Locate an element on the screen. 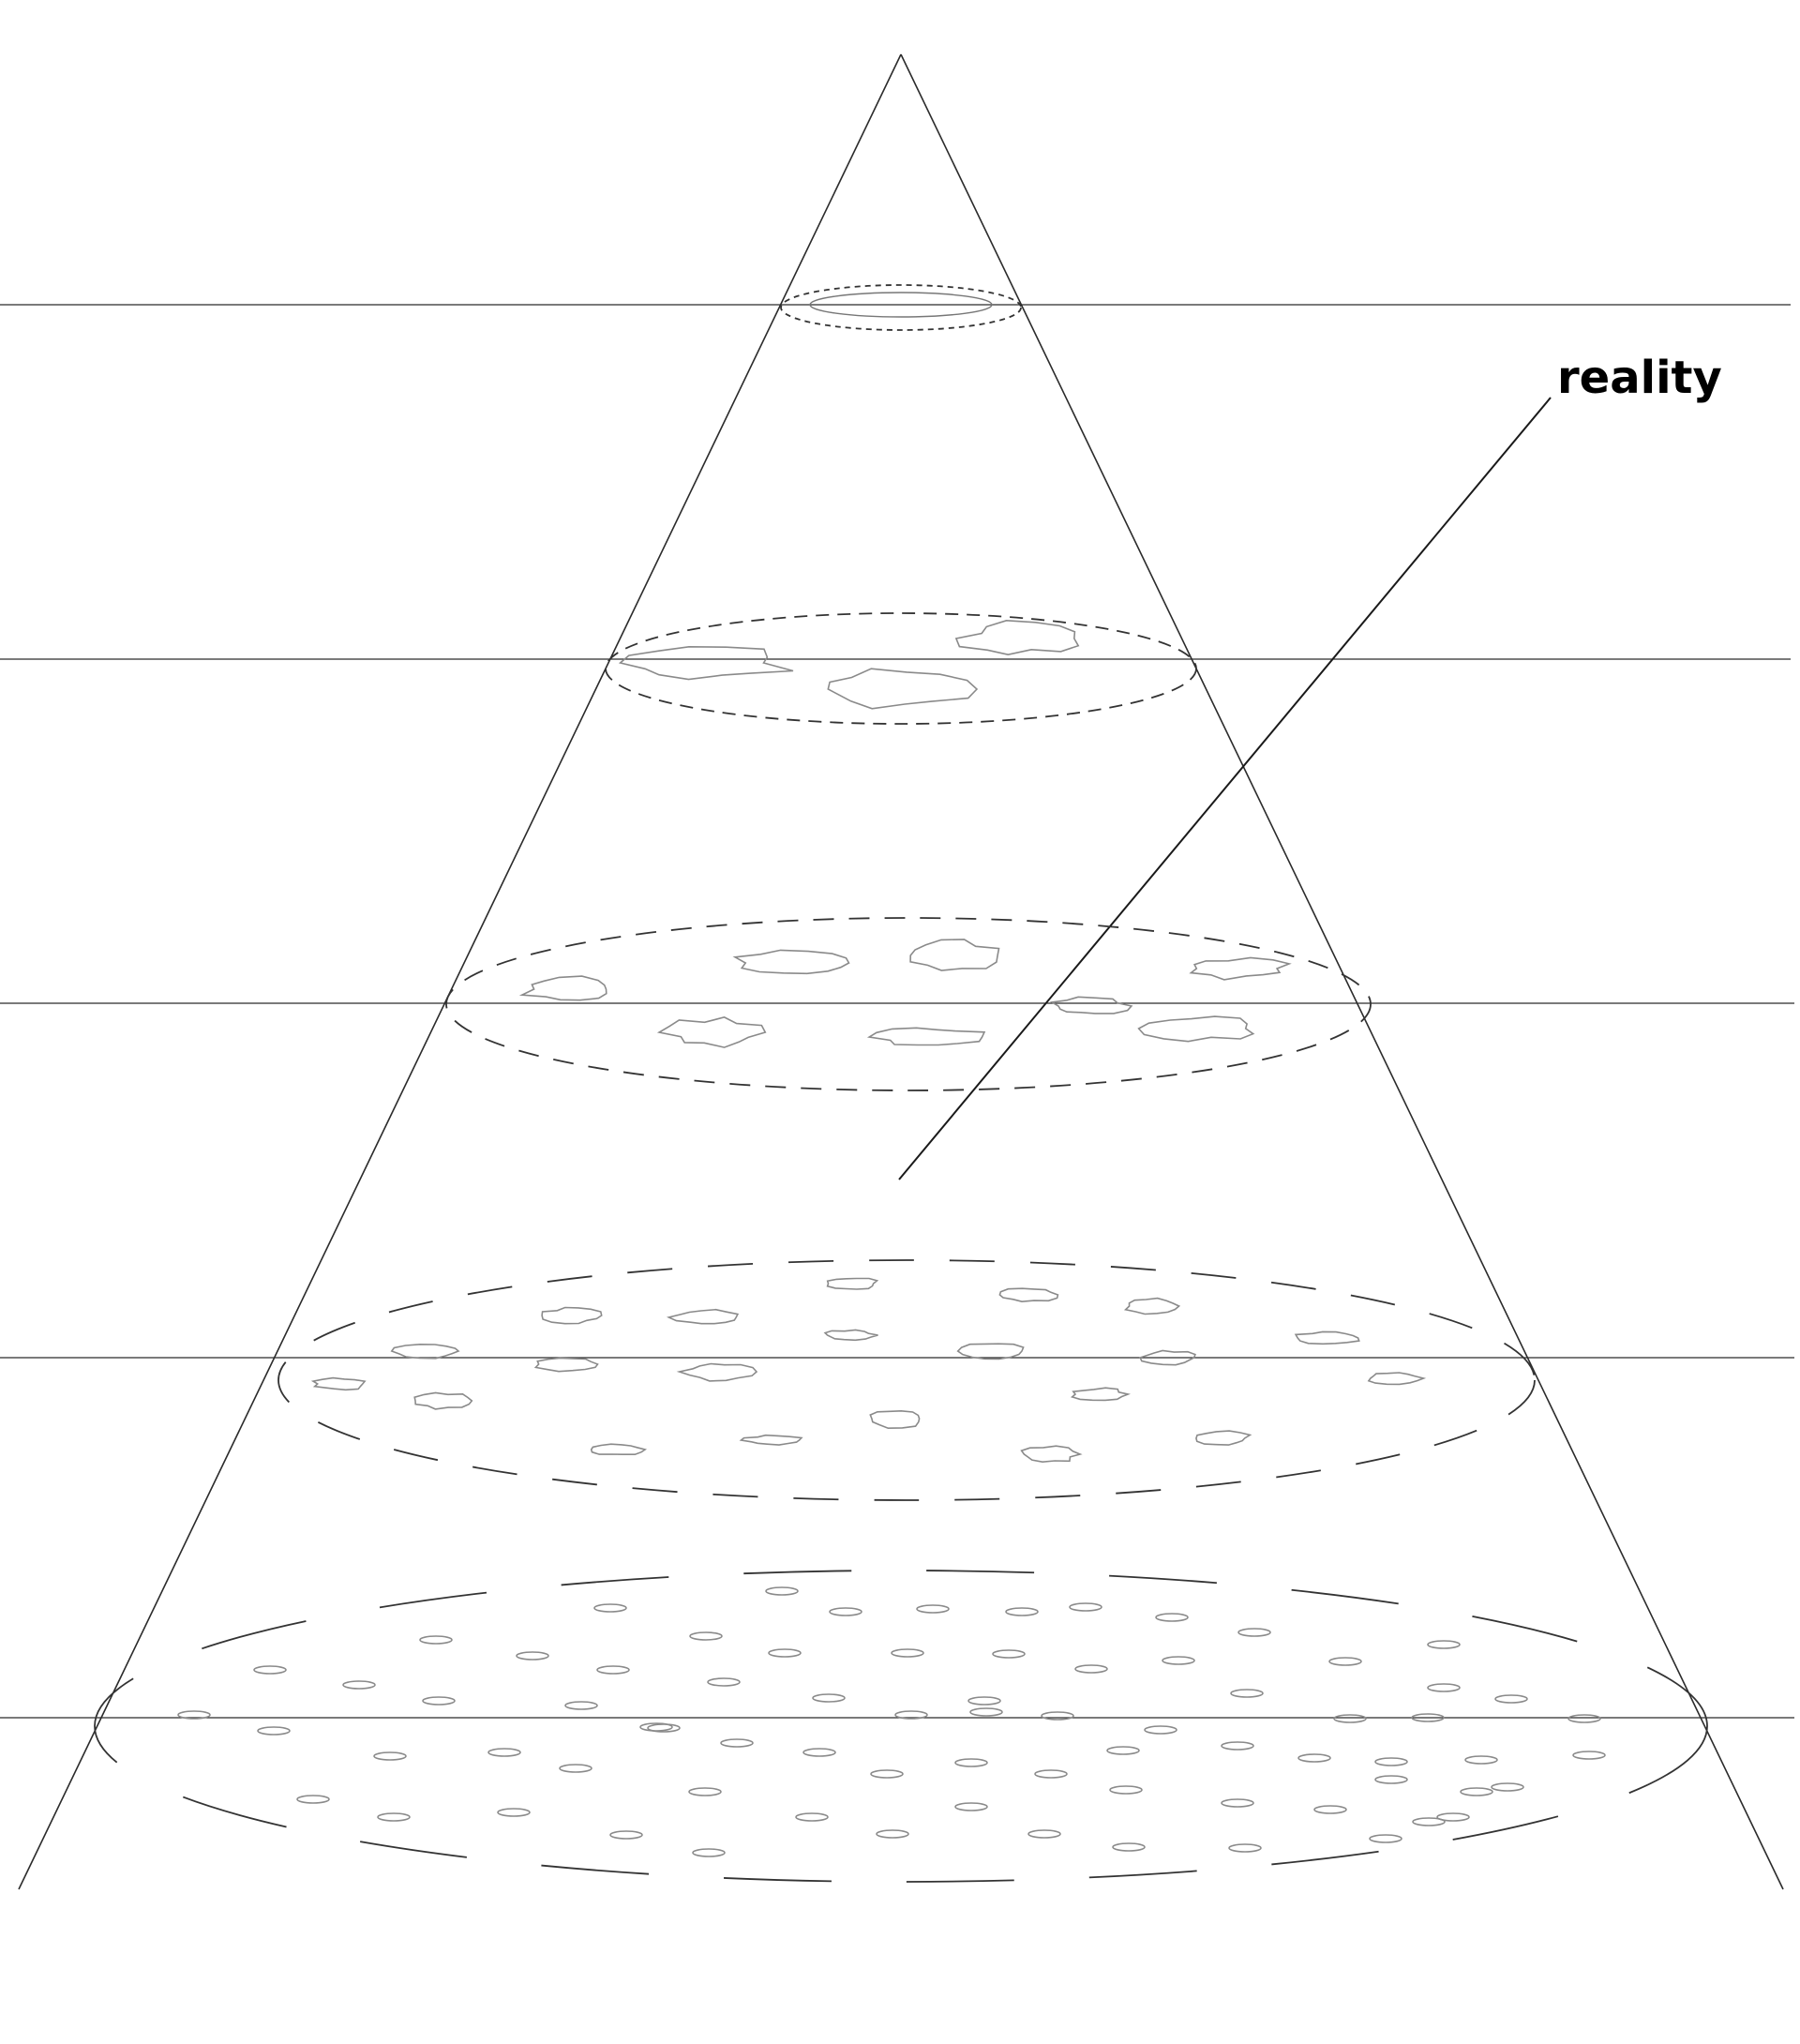 This screenshot has width=1800, height=2044. section-ellipse-1-inner is located at coordinates (901, 305).